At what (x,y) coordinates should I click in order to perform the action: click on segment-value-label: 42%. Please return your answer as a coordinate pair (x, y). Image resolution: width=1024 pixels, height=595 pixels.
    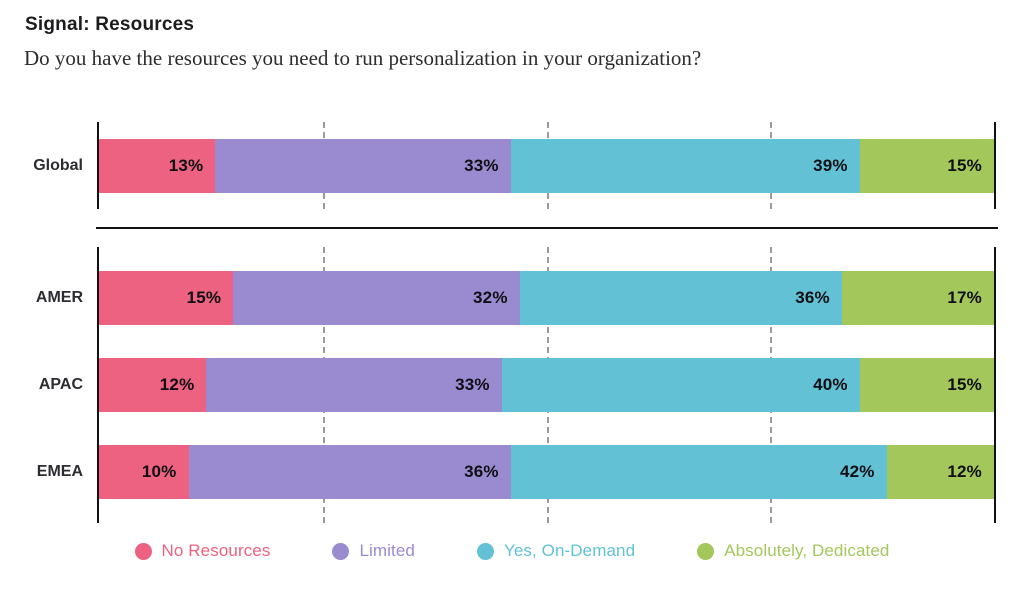
    Looking at the image, I should click on (857, 471).